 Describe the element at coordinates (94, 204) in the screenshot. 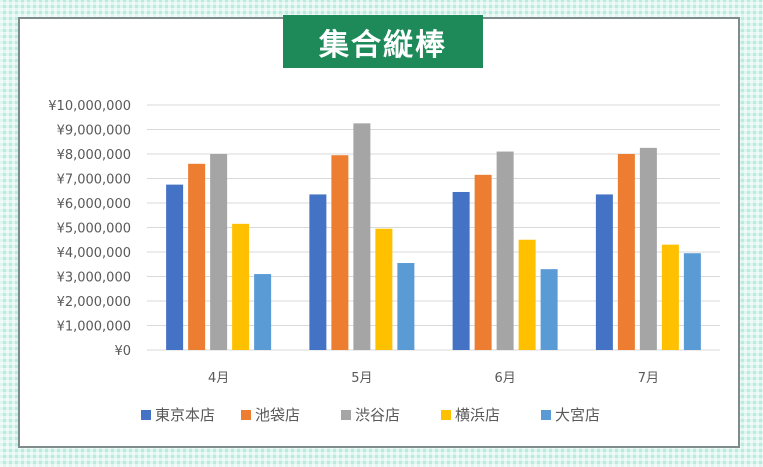

I see `y-tick-label: ¥6,000,000` at that location.